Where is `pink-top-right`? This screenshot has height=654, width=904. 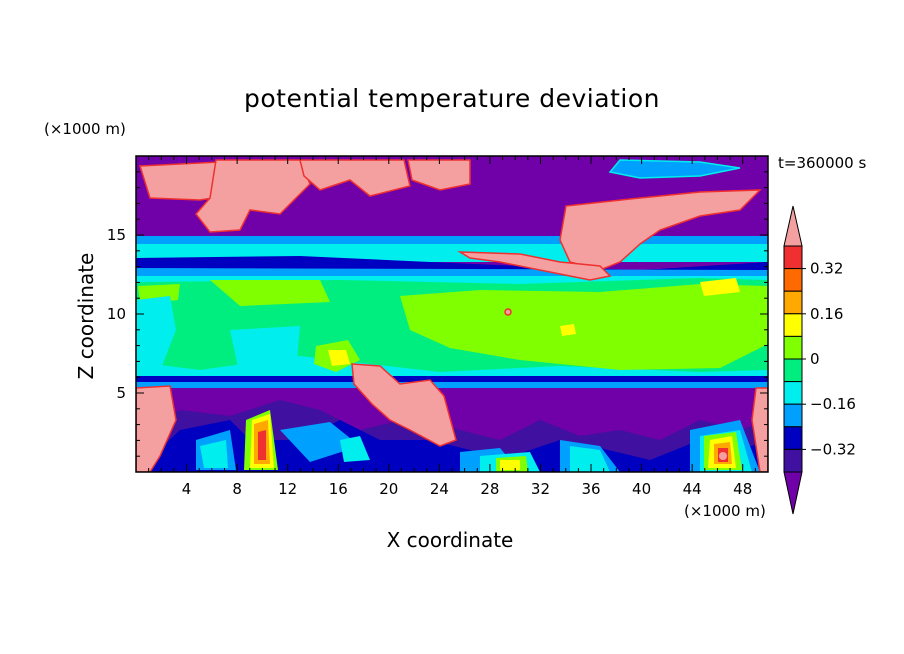
pink-top-right is located at coordinates (660, 230).